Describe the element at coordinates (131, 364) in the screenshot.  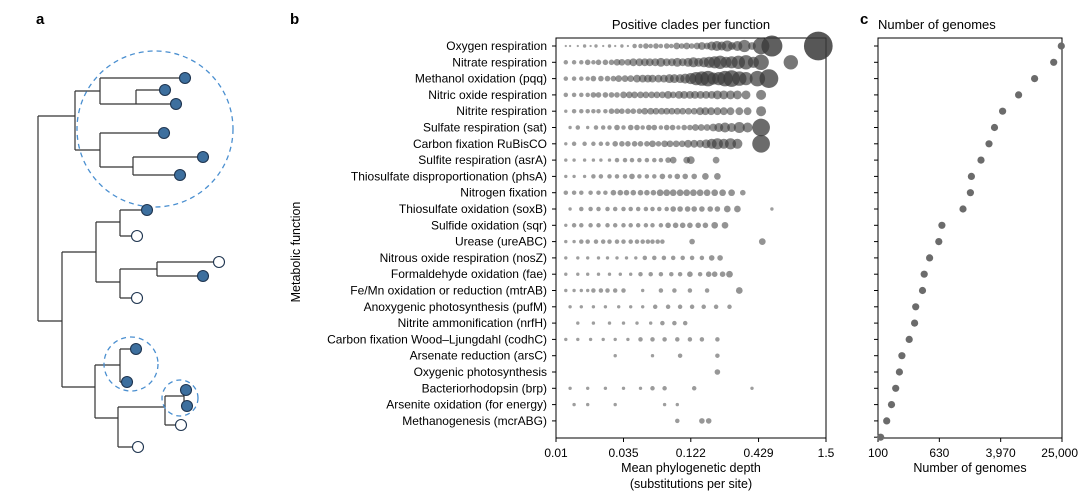
I see `clade-highlight-circle` at that location.